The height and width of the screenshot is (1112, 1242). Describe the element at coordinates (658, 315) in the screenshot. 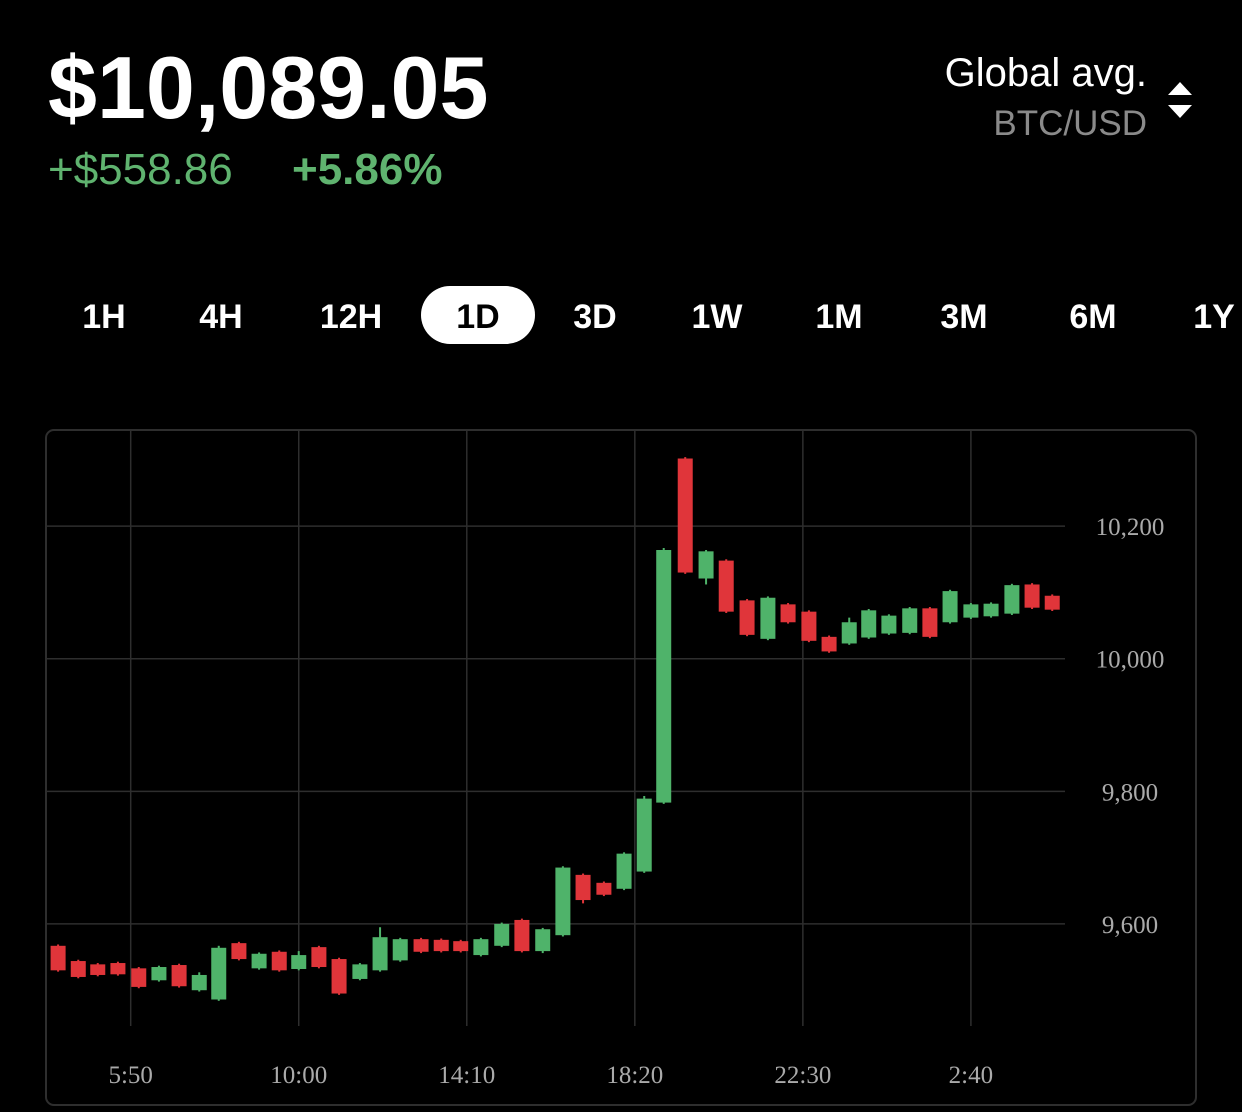

I see `range-tabs: 1H 4H 12H 1D 3D 1W 1M 3M 6M 1Y` at that location.